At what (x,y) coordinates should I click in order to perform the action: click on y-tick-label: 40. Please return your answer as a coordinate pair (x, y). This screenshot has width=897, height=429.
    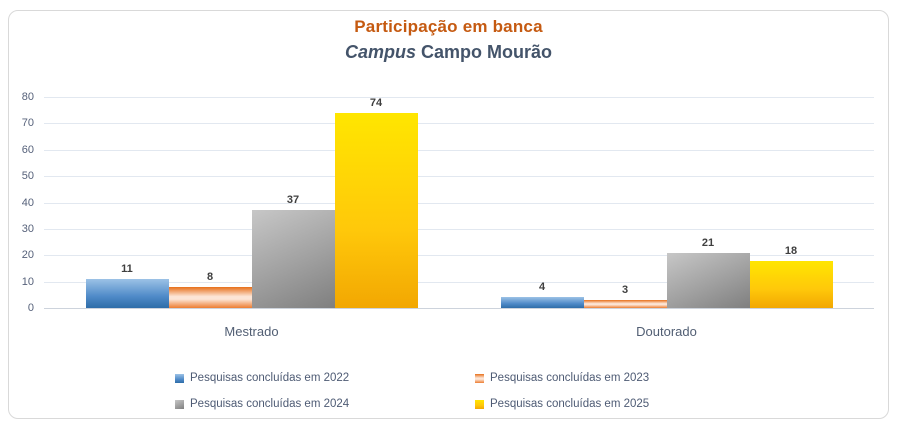
    Looking at the image, I should click on (27, 202).